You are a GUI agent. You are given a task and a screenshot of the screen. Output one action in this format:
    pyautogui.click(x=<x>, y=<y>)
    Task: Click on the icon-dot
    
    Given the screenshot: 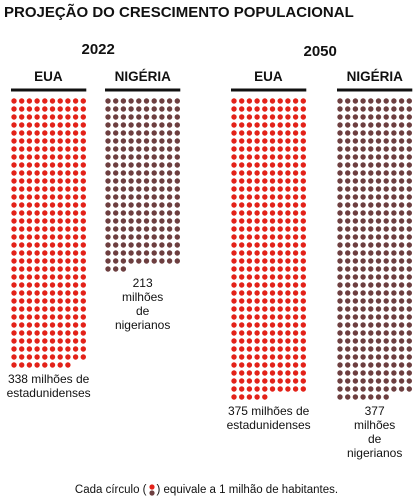 What is the action you would take?
    pyautogui.click(x=151, y=487)
    